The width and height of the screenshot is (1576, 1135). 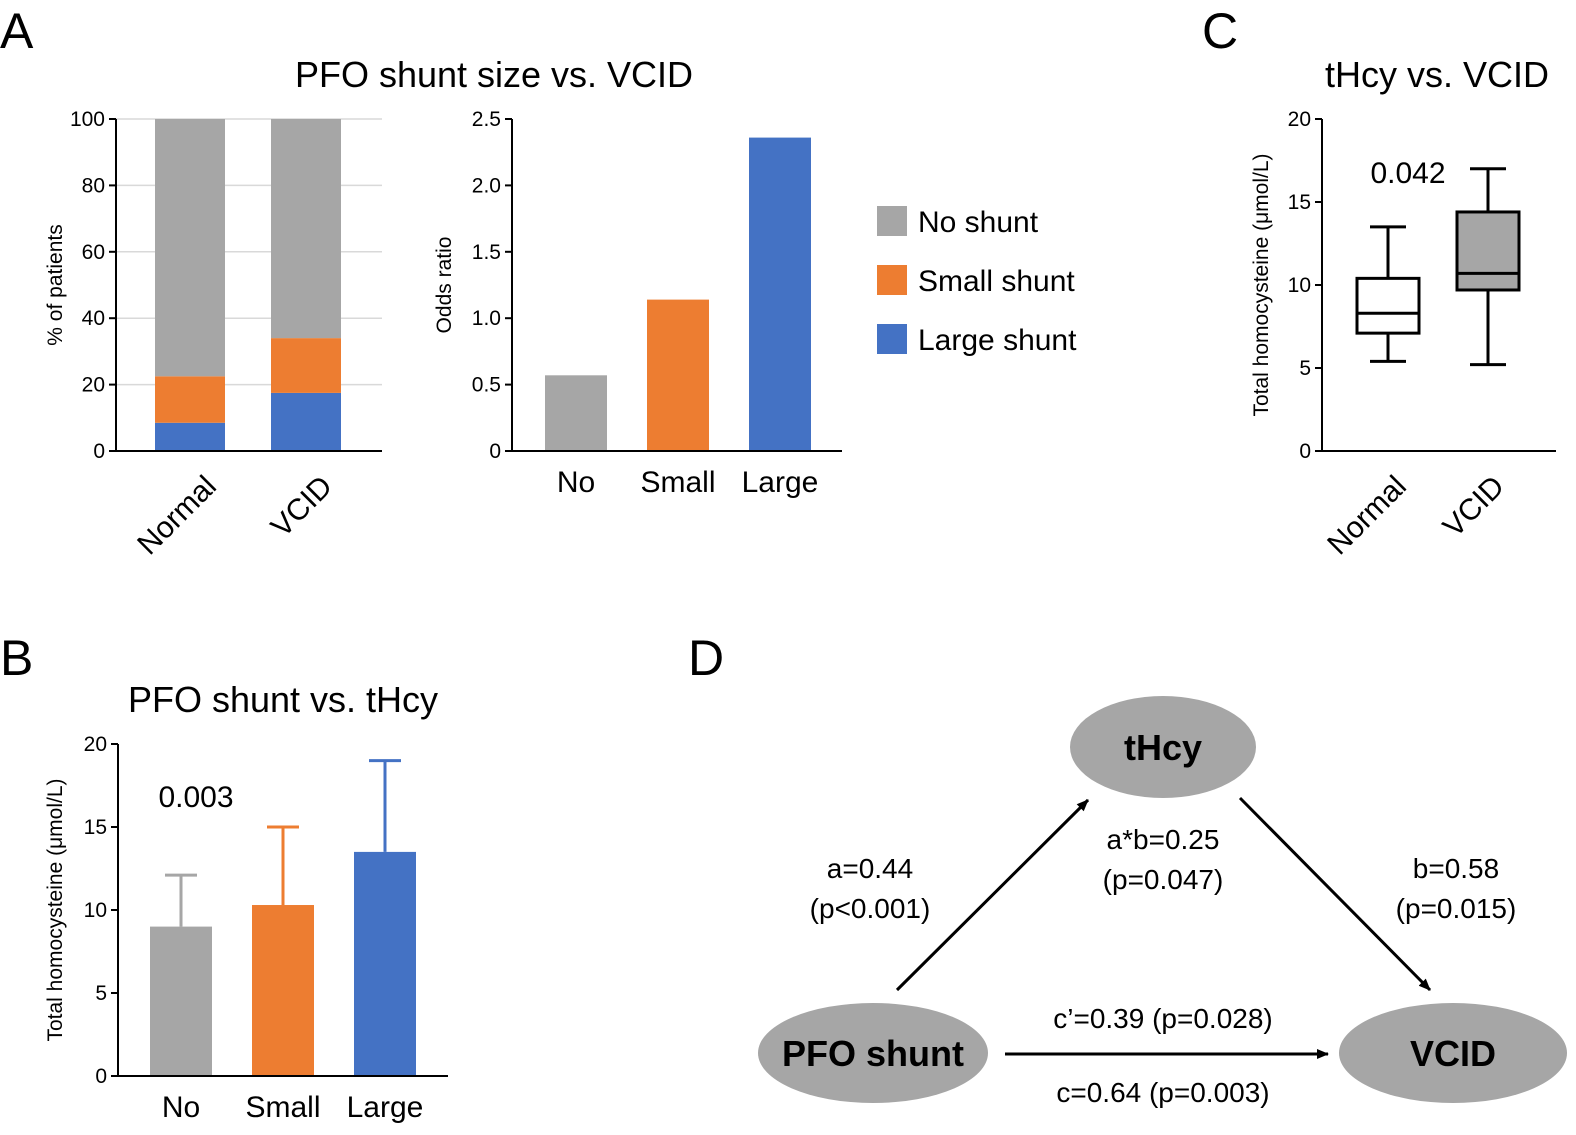 What do you see at coordinates (1456, 868) in the screenshot?
I see `label-b: b=0.58` at bounding box center [1456, 868].